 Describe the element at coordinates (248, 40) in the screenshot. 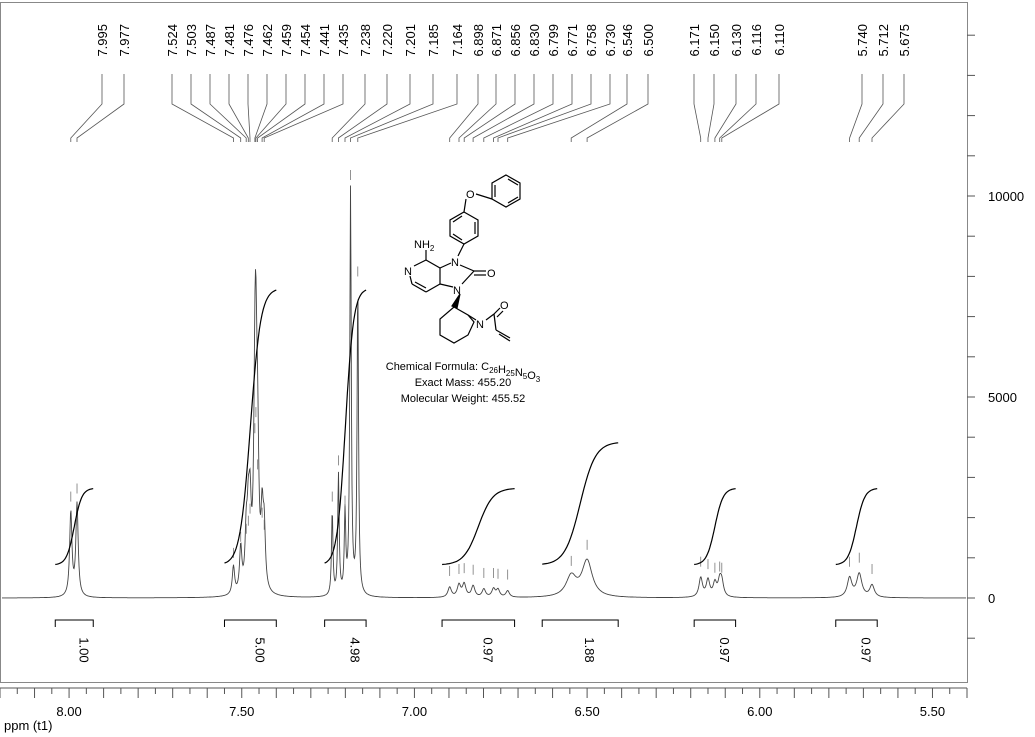

I see `peak-label: 7.476` at that location.